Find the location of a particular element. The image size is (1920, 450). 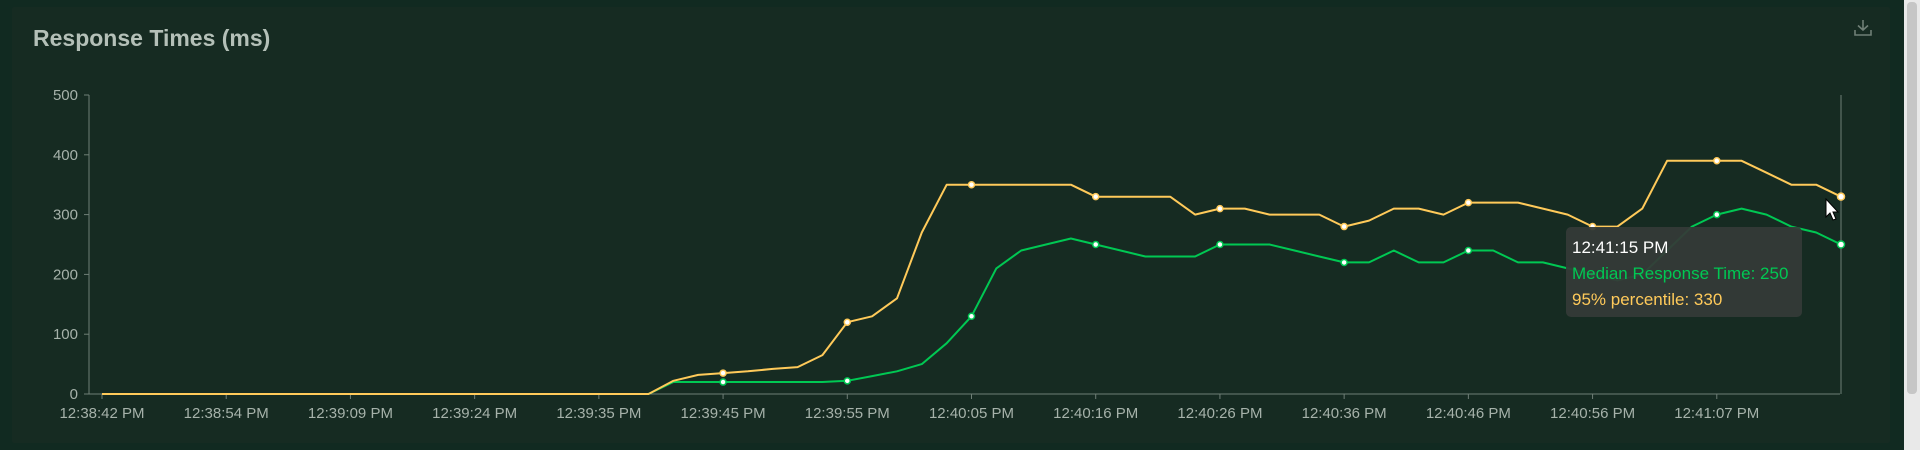

y-tick-label: 0 is located at coordinates (74, 394).